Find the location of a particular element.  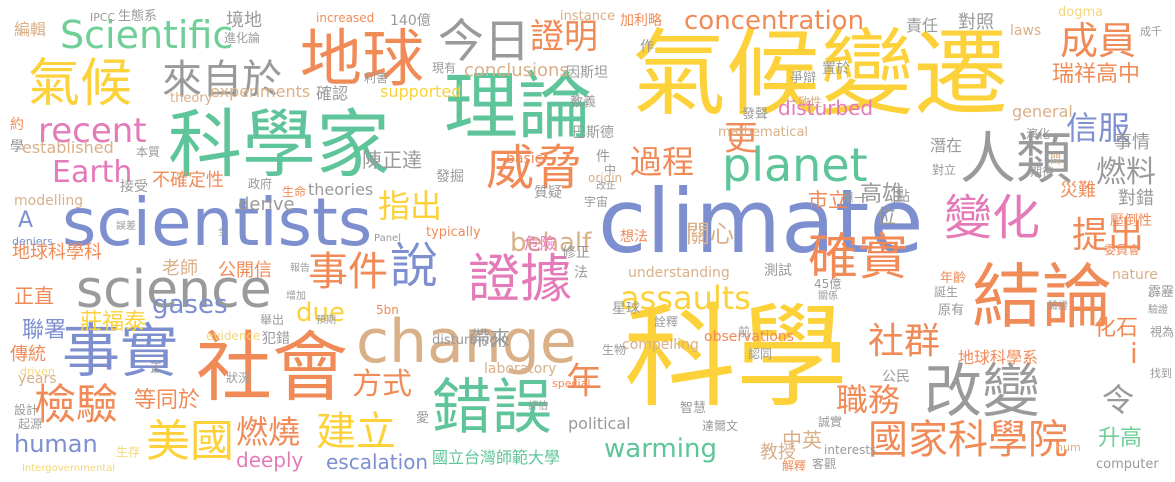

word-錯誤: 錯誤 is located at coordinates (492, 408).